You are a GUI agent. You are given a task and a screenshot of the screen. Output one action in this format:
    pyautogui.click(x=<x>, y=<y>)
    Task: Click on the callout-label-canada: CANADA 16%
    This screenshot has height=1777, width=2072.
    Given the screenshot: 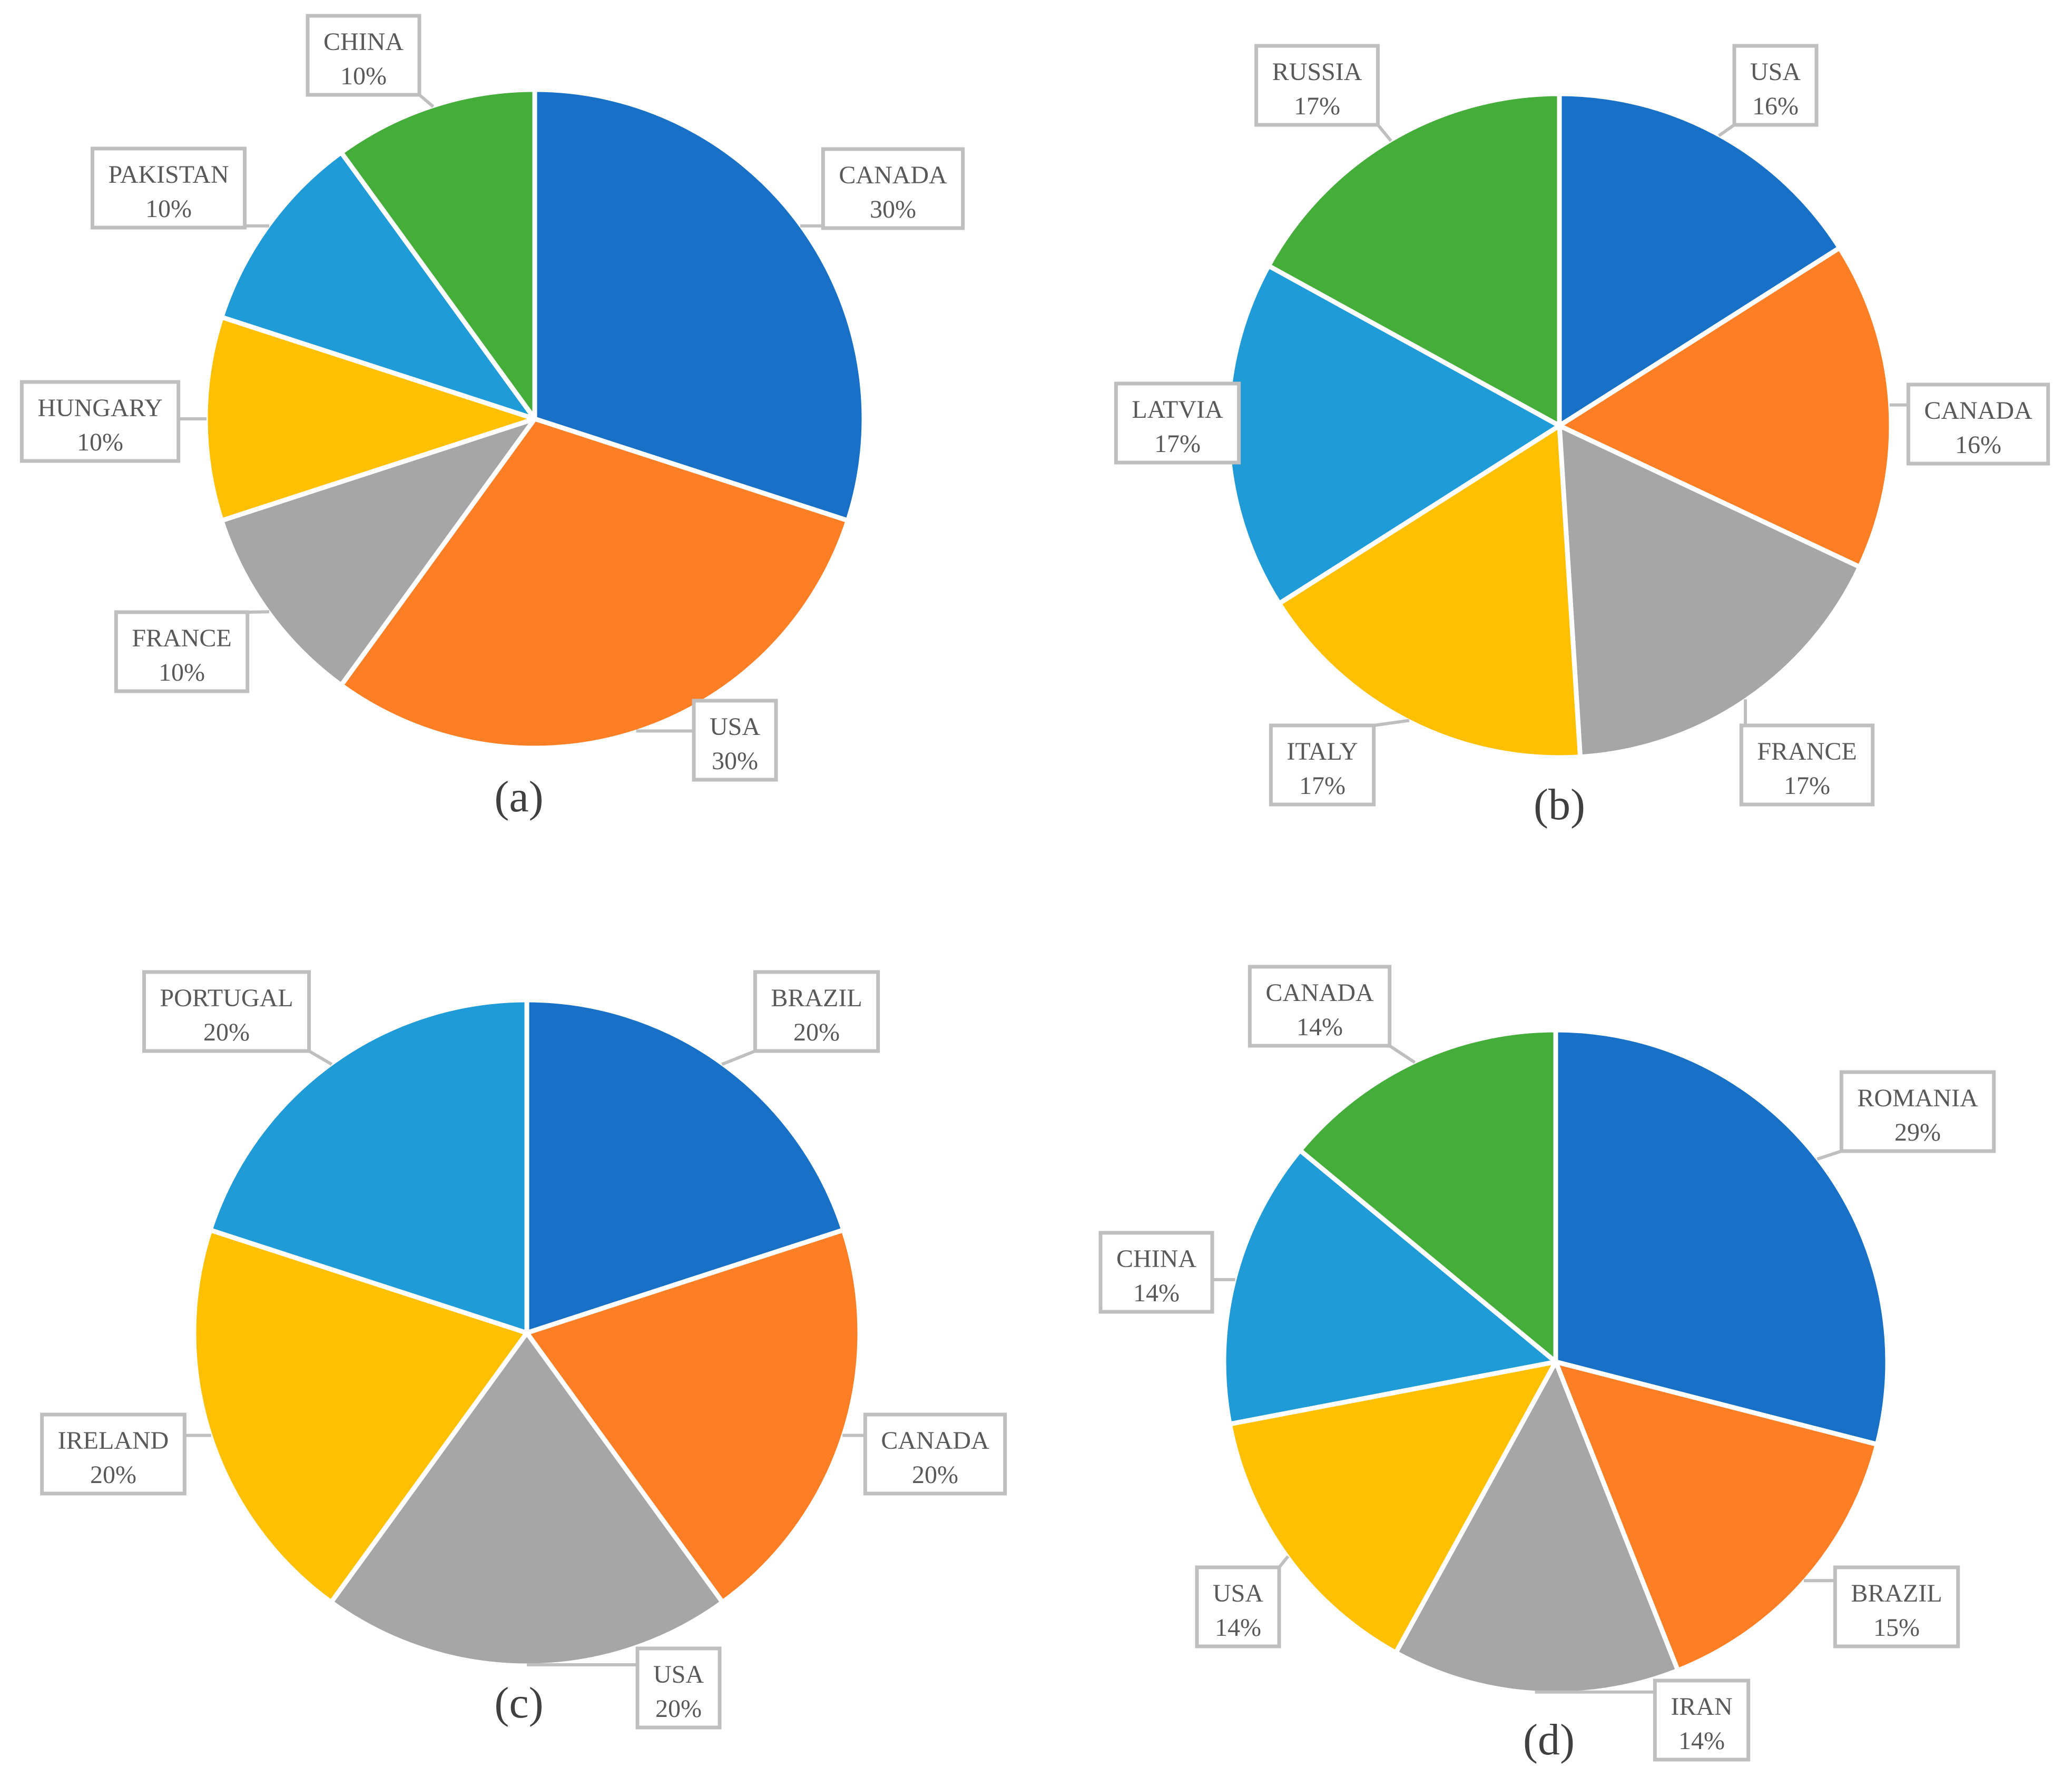 What is the action you would take?
    pyautogui.click(x=1970, y=424)
    